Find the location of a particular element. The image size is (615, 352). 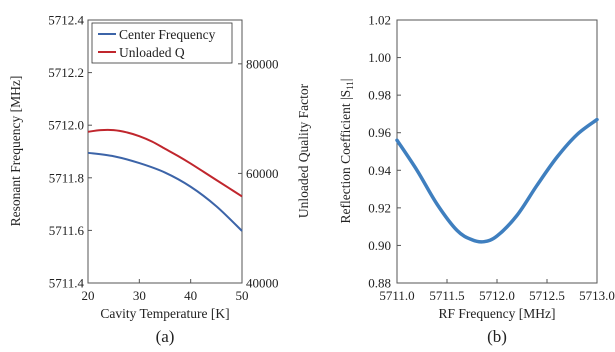

chart-a-xtick-label: 20 is located at coordinates (88, 295).